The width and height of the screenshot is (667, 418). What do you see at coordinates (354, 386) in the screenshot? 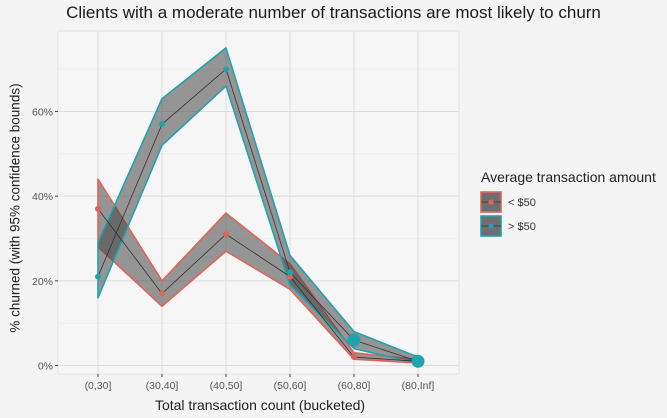
I see `x-tick-label: (60,80]` at bounding box center [354, 386].